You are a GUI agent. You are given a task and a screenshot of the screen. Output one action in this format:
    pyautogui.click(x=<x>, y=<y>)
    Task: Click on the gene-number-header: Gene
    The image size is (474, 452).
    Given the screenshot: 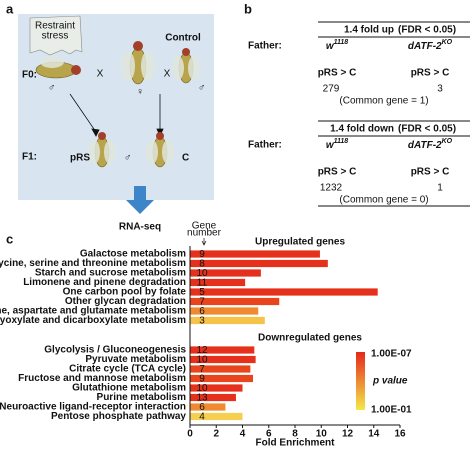 What is the action you would take?
    pyautogui.click(x=204, y=226)
    